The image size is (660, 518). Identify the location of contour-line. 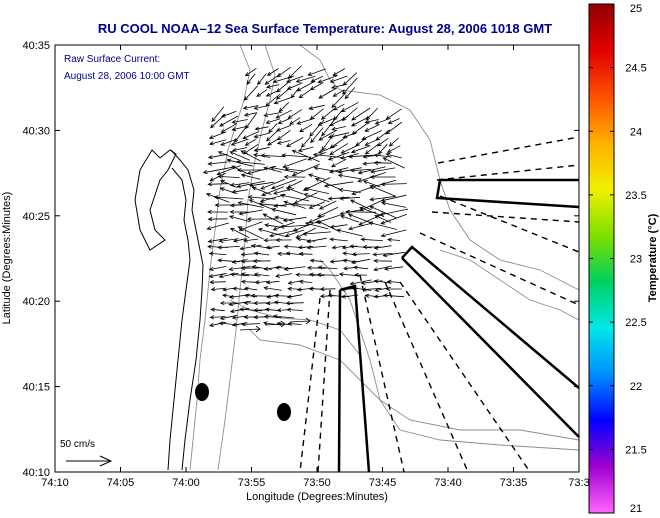
(220, 257).